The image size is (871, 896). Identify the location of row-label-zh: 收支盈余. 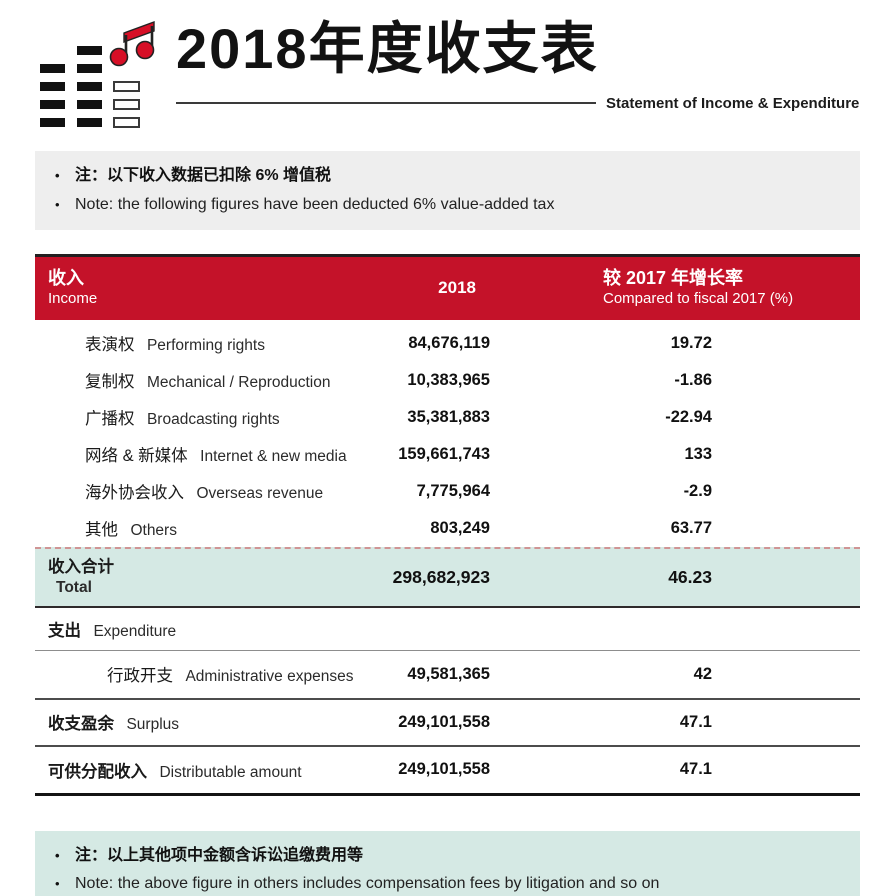
(81, 724).